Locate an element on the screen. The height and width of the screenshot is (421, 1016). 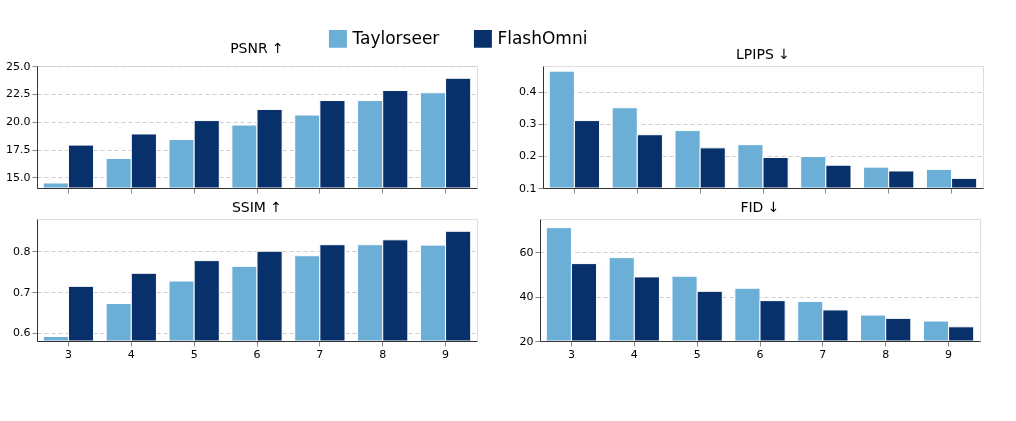
chart-title: FID ↓ is located at coordinates (760, 207).